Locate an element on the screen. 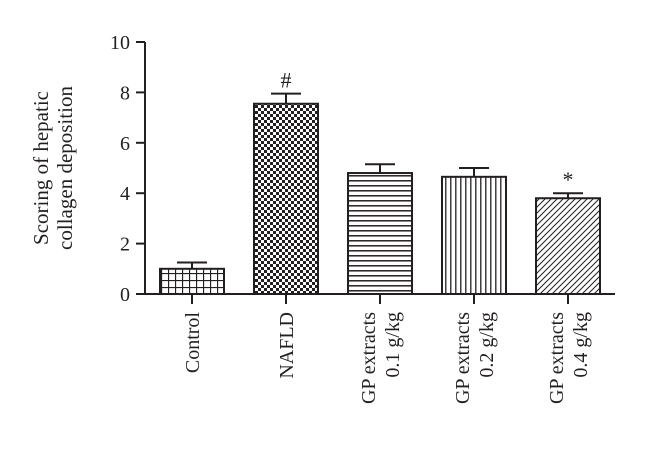 The height and width of the screenshot is (471, 660). bar-group: * is located at coordinates (568, 231).